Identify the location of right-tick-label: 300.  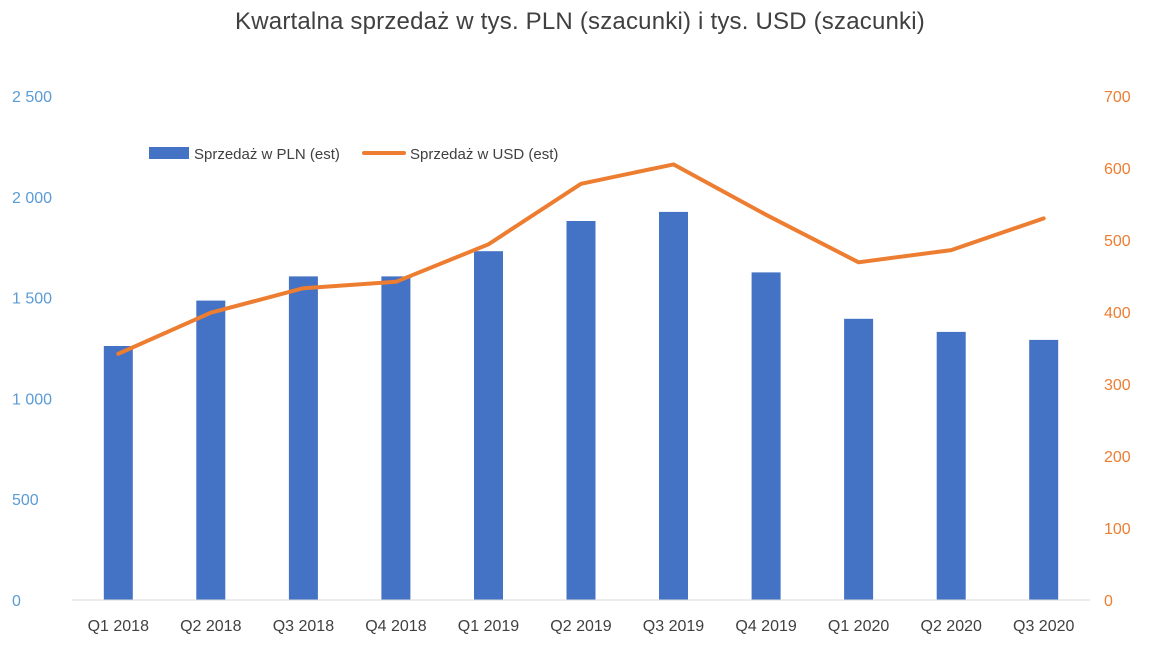
(1117, 385).